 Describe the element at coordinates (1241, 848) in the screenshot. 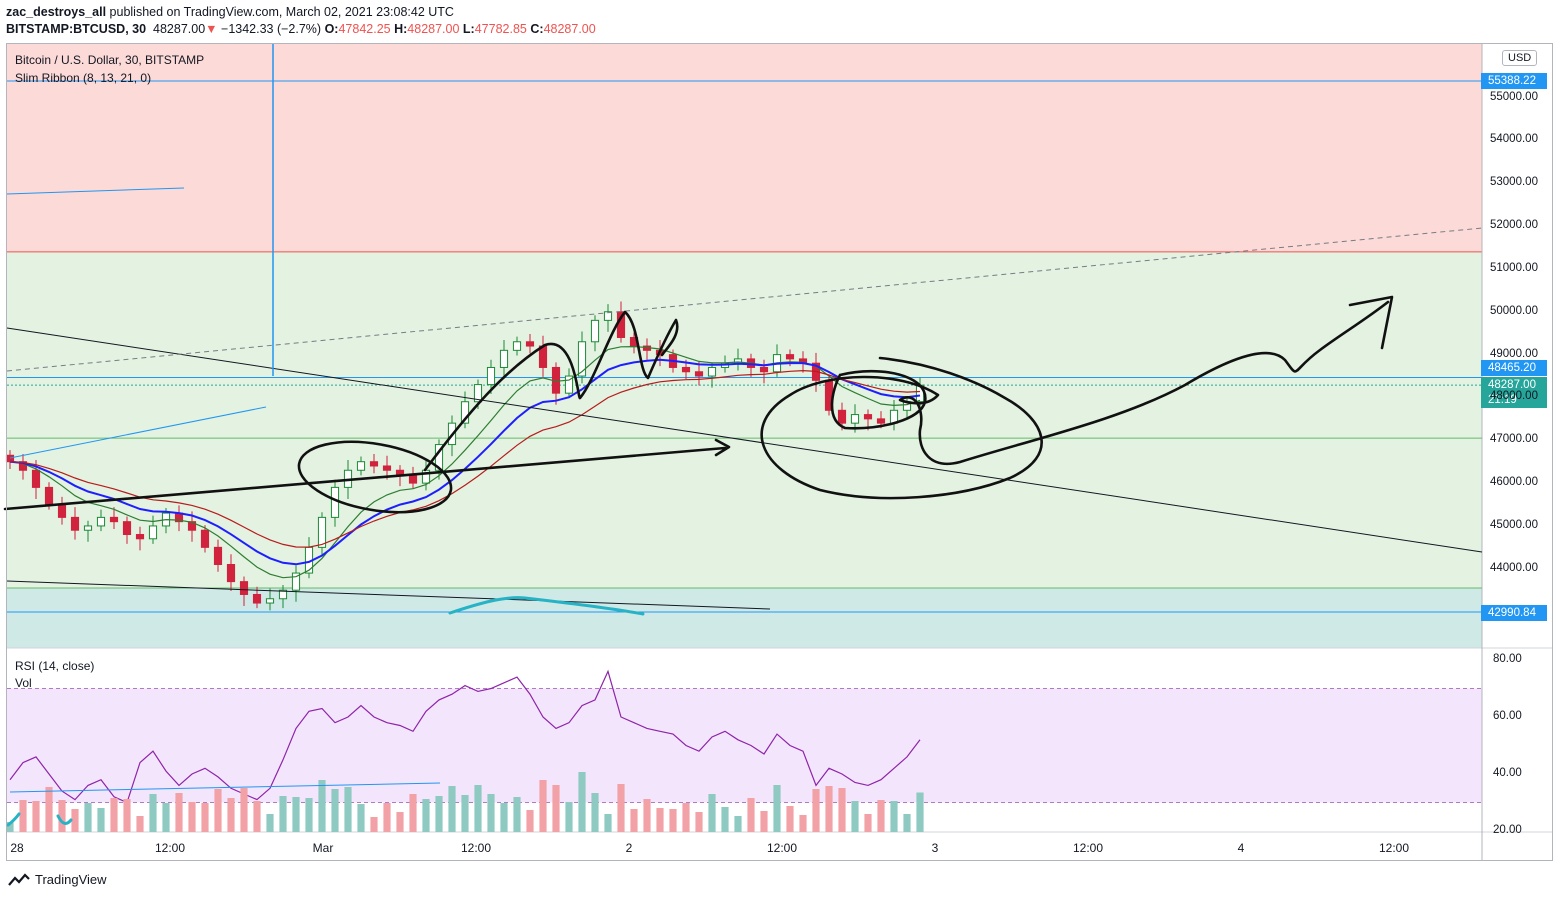

I see `time-axis-tick-label: 4` at that location.